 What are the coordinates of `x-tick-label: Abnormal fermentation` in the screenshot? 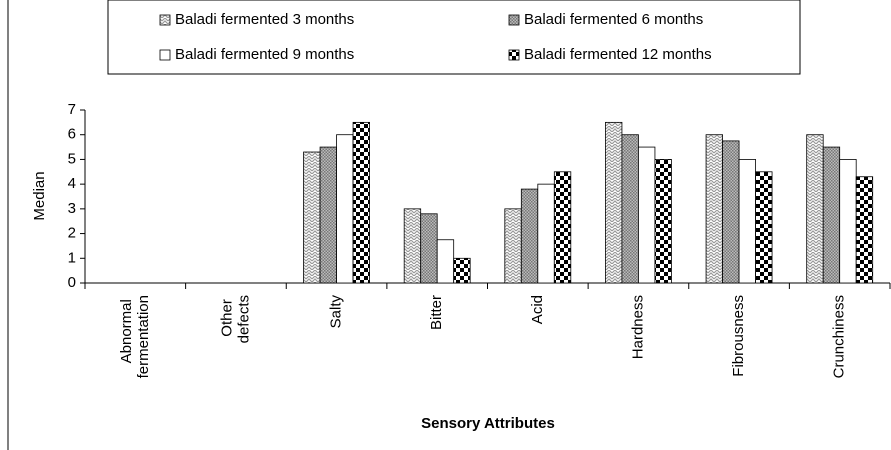 It's located at (135, 336).